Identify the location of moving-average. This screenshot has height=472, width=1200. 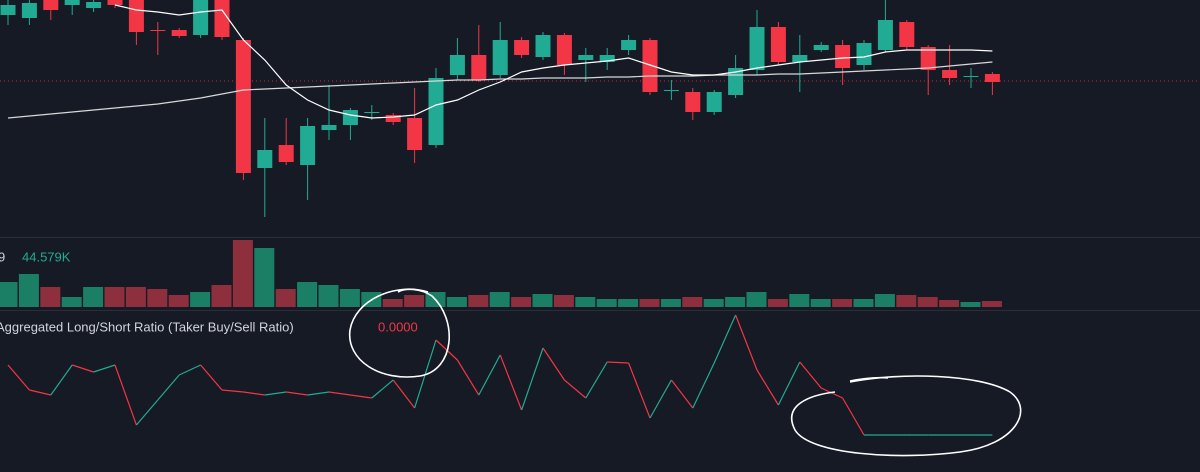
(500, 90).